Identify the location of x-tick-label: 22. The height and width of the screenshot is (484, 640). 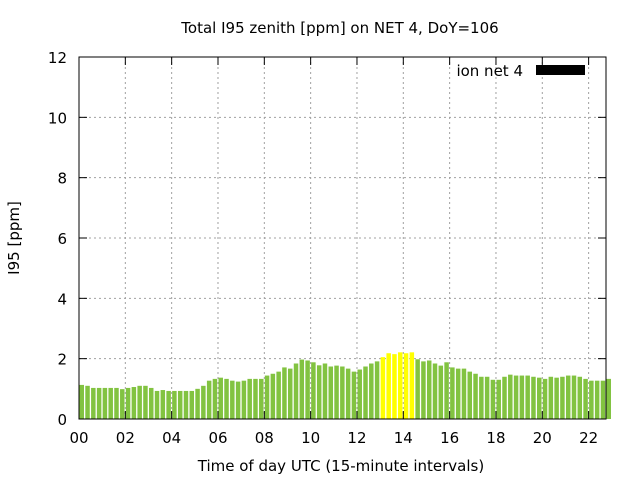
(588, 438).